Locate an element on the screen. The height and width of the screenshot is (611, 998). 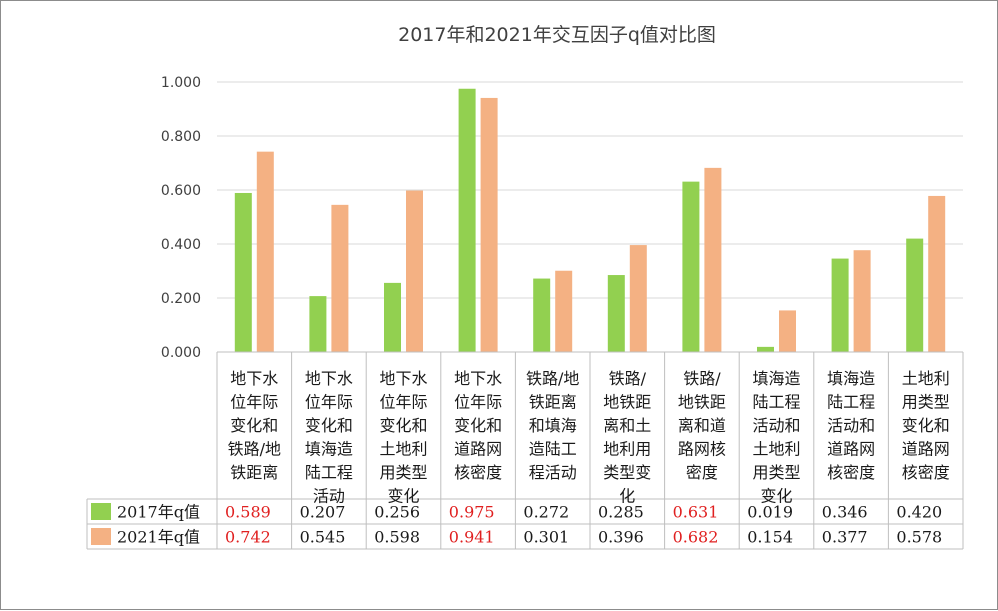
y-tick-label: 1.000 is located at coordinates (181, 83).